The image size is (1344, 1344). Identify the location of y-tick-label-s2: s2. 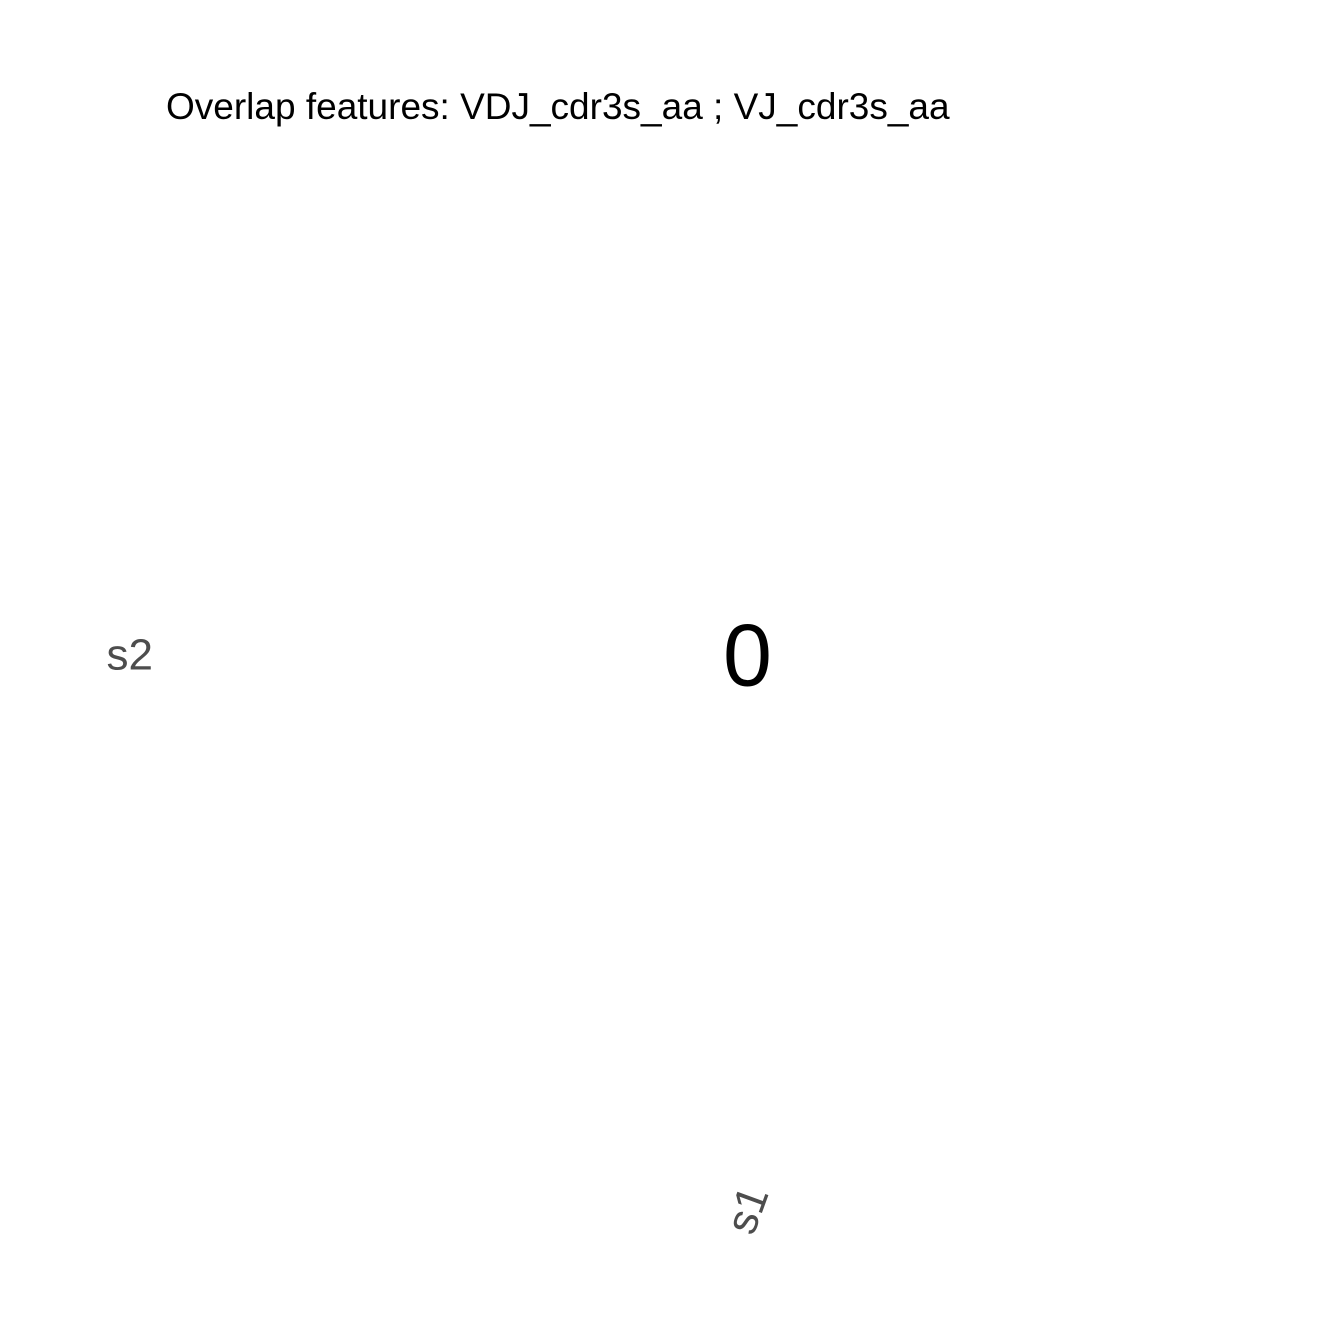
(130, 655).